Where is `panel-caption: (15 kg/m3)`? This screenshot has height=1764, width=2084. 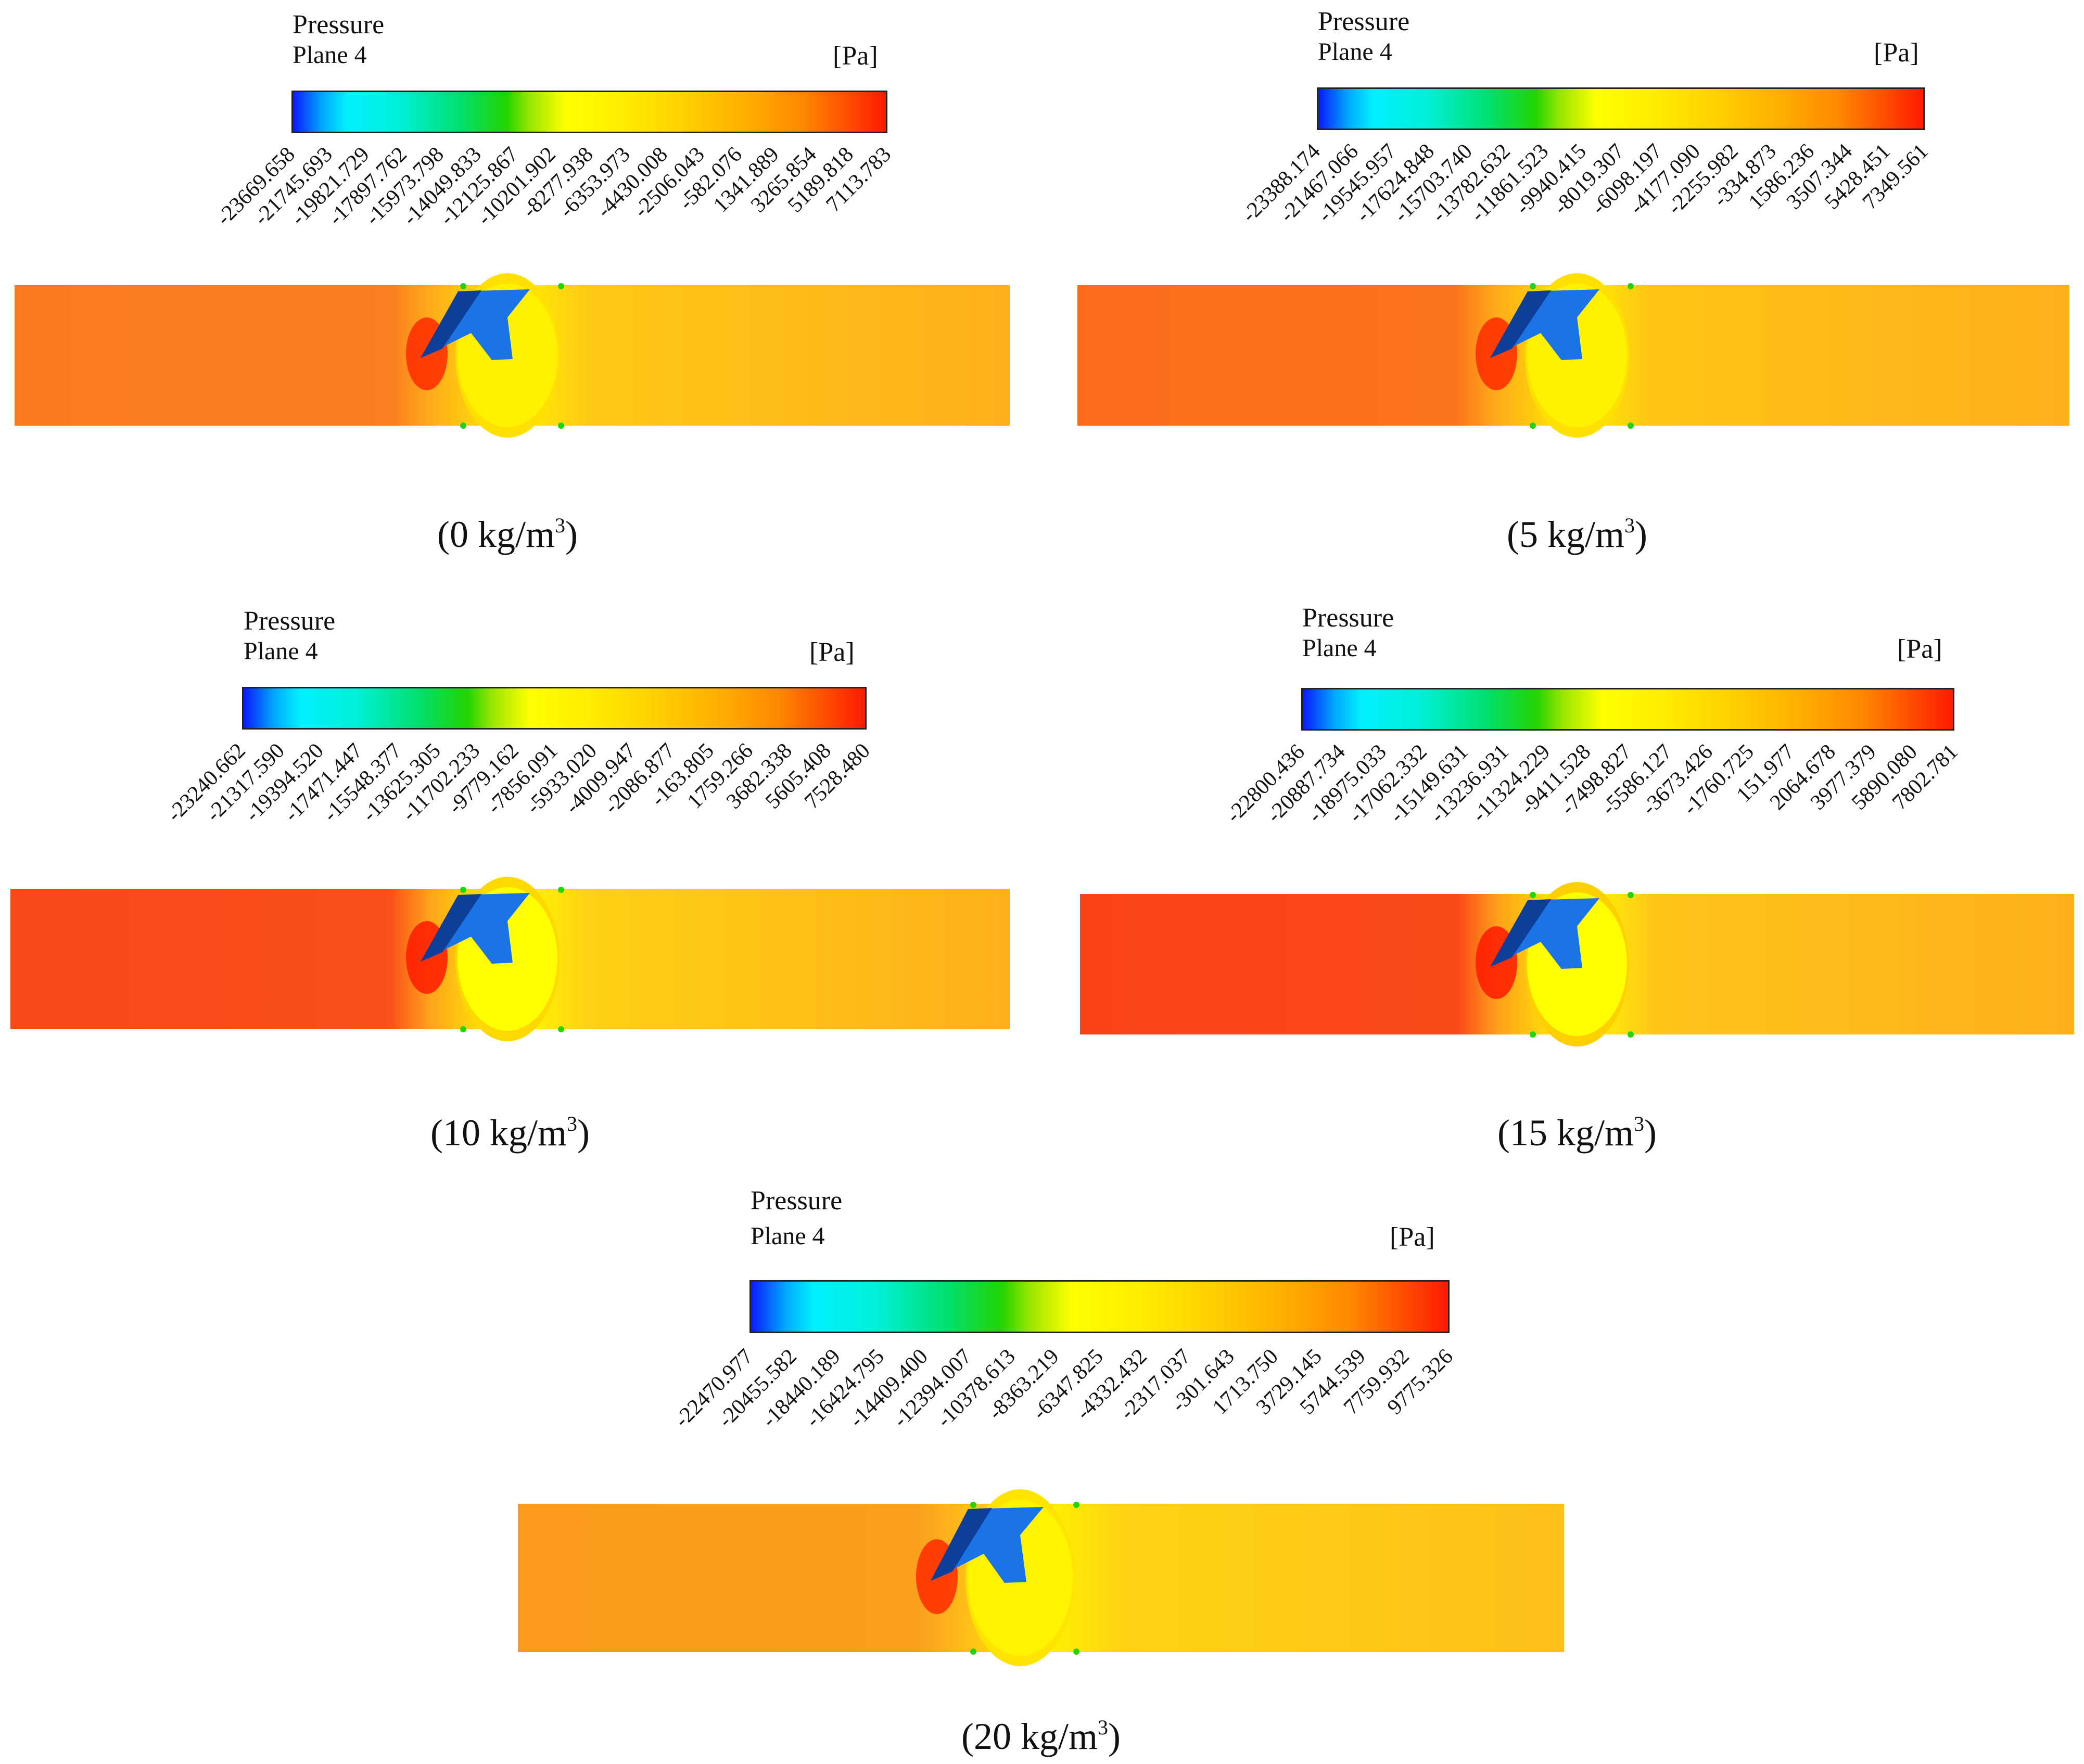 panel-caption: (15 kg/m3) is located at coordinates (1577, 1133).